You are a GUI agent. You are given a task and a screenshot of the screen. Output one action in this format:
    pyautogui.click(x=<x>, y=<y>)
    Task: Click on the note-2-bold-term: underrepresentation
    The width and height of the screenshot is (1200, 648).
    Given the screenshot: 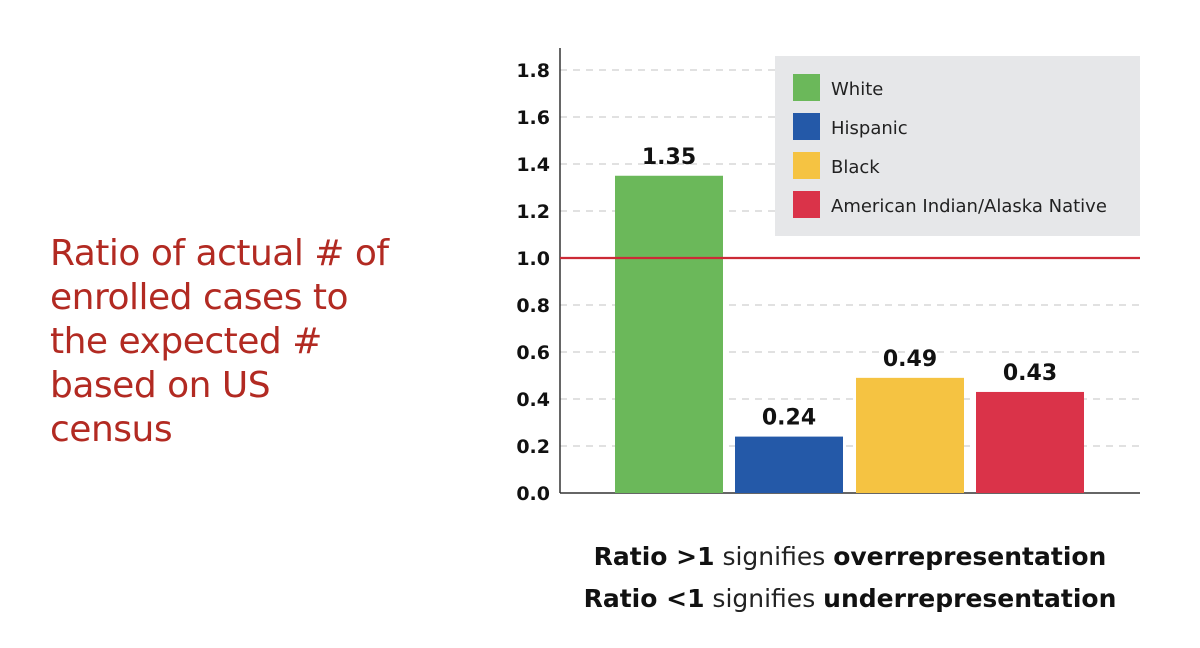 What is the action you would take?
    pyautogui.click(x=970, y=598)
    